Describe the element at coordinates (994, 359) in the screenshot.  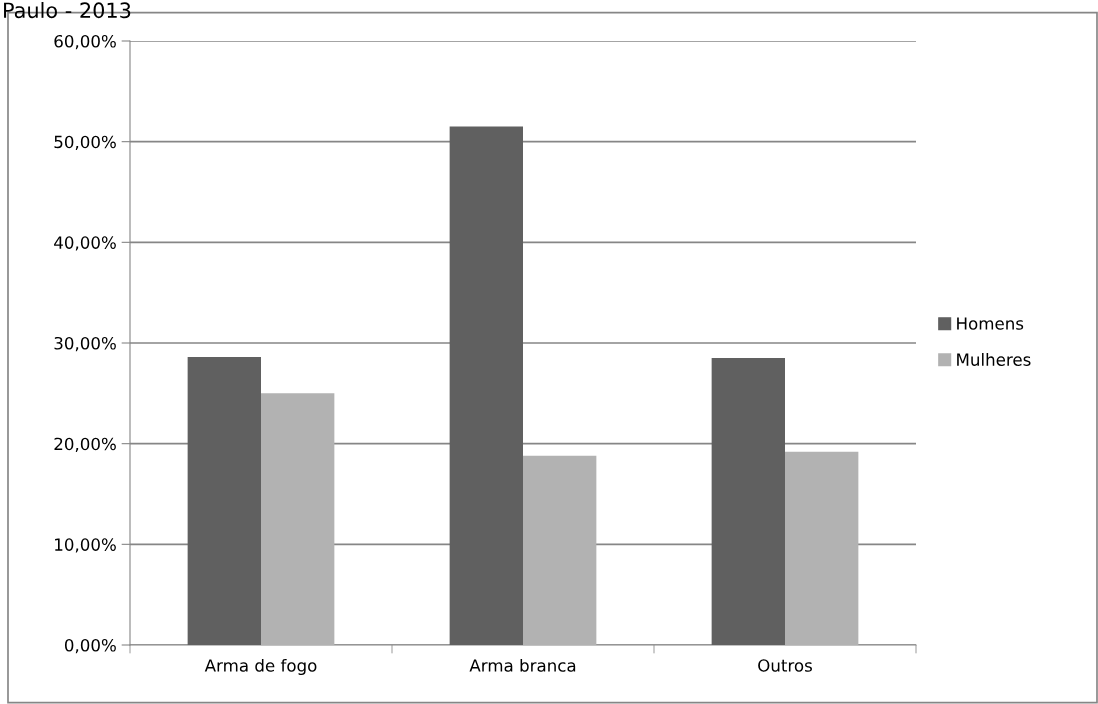
I see `legend-label: Mulheres` at that location.